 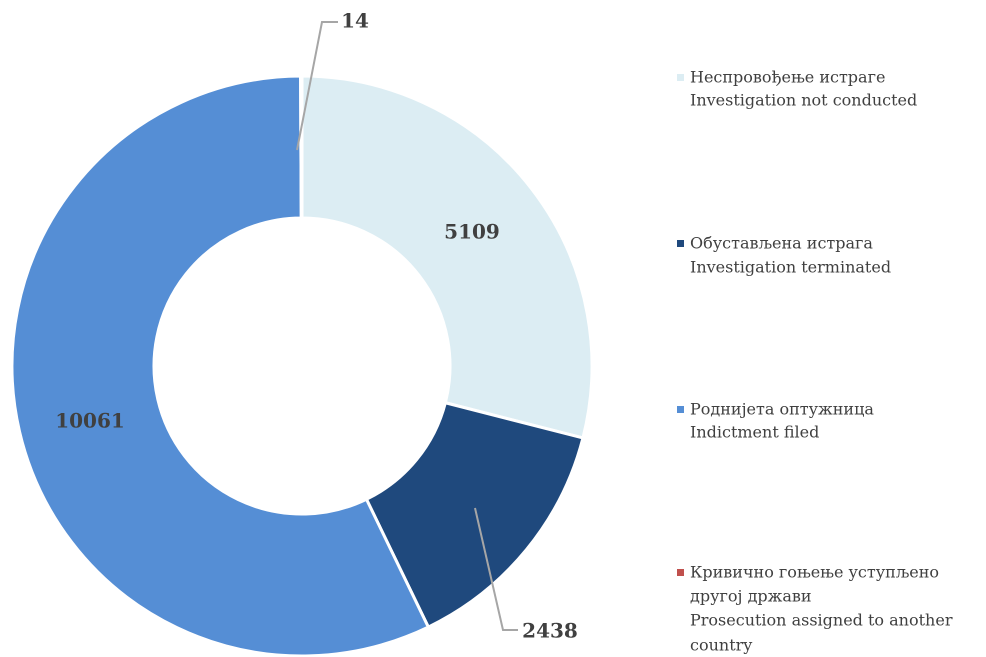 What do you see at coordinates (90, 421) in the screenshot?
I see `data-label: 10061` at bounding box center [90, 421].